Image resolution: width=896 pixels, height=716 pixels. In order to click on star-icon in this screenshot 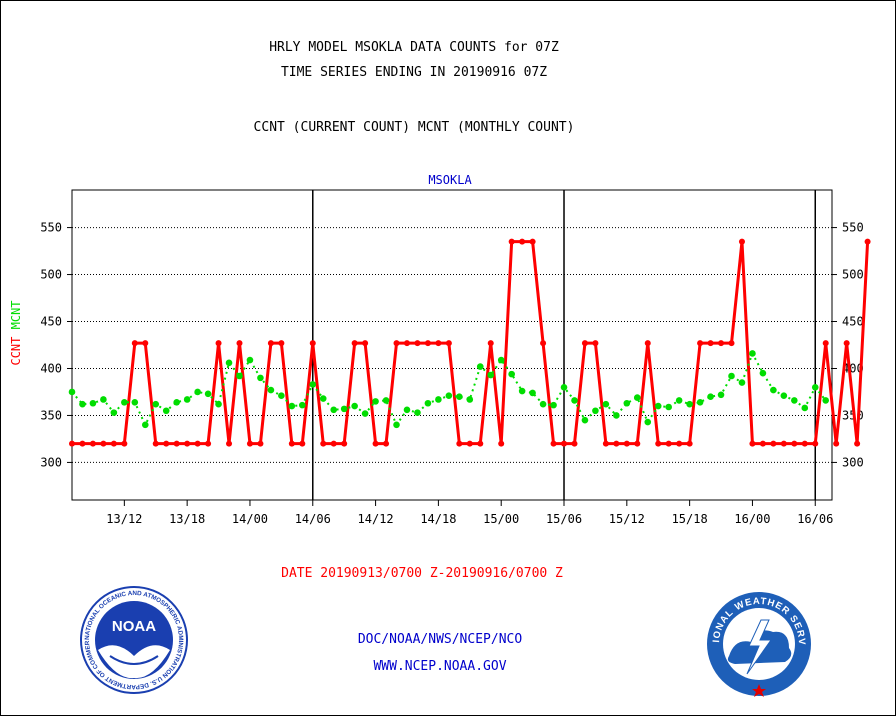, I will do `click(759, 690)`.